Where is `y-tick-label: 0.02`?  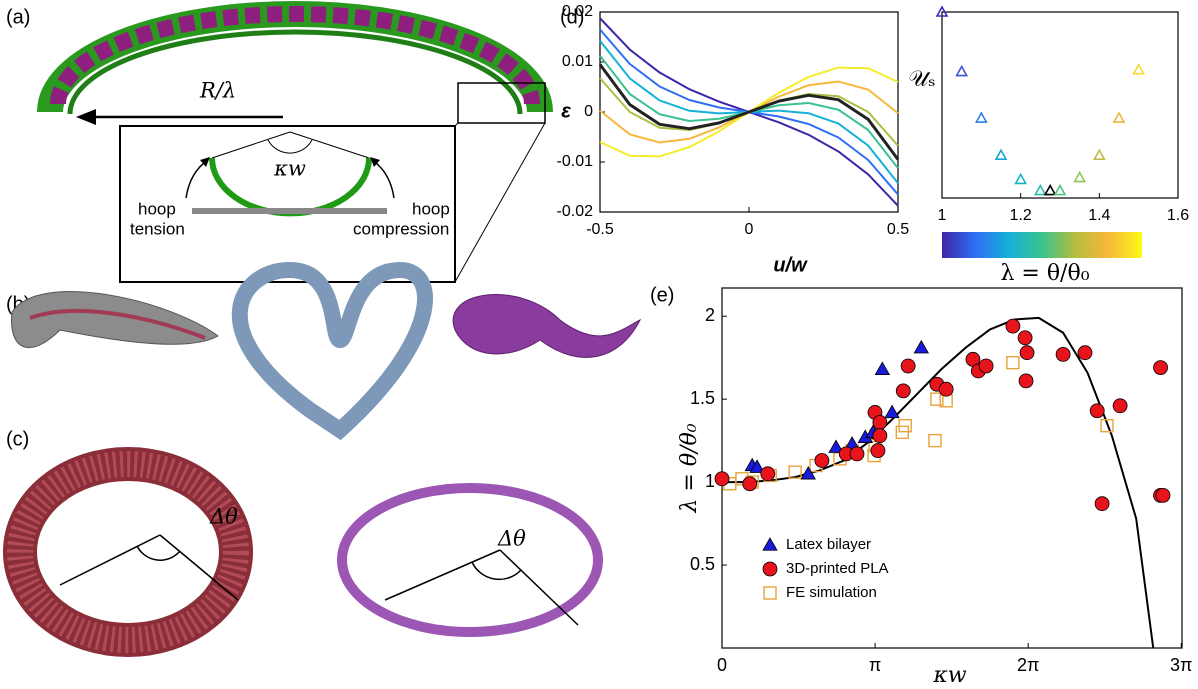
y-tick-label: 0.02 is located at coordinates (577, 11).